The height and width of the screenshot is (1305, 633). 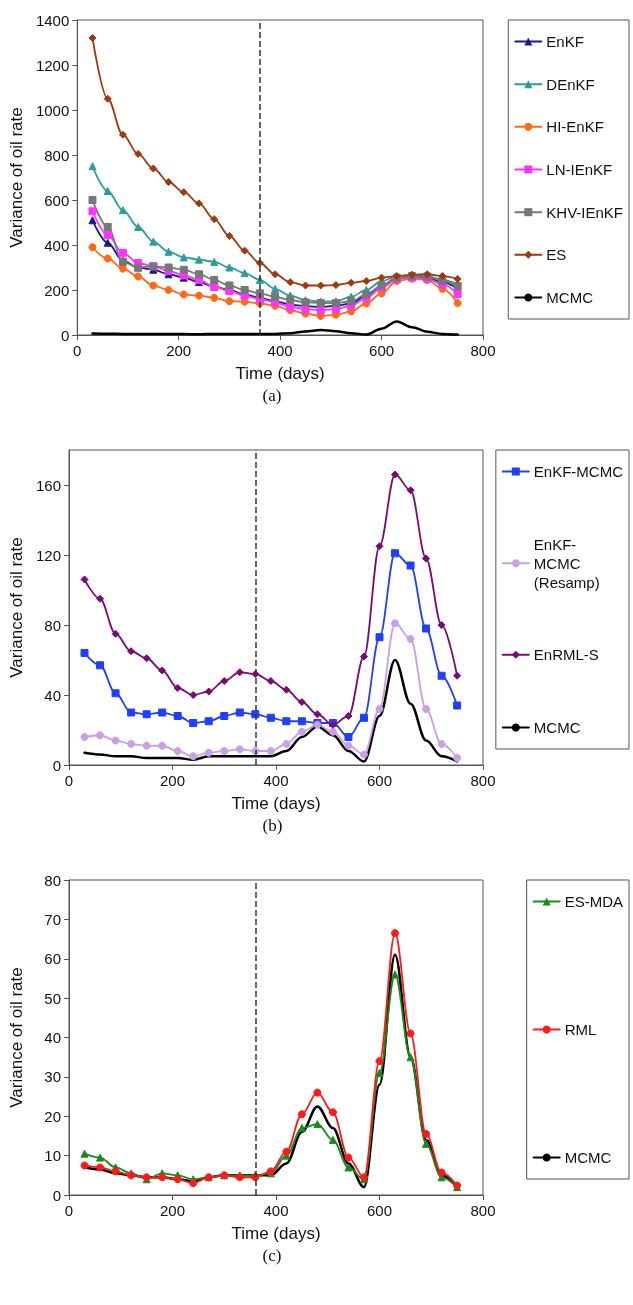 What do you see at coordinates (57, 245) in the screenshot?
I see `y-tick-label: 400` at bounding box center [57, 245].